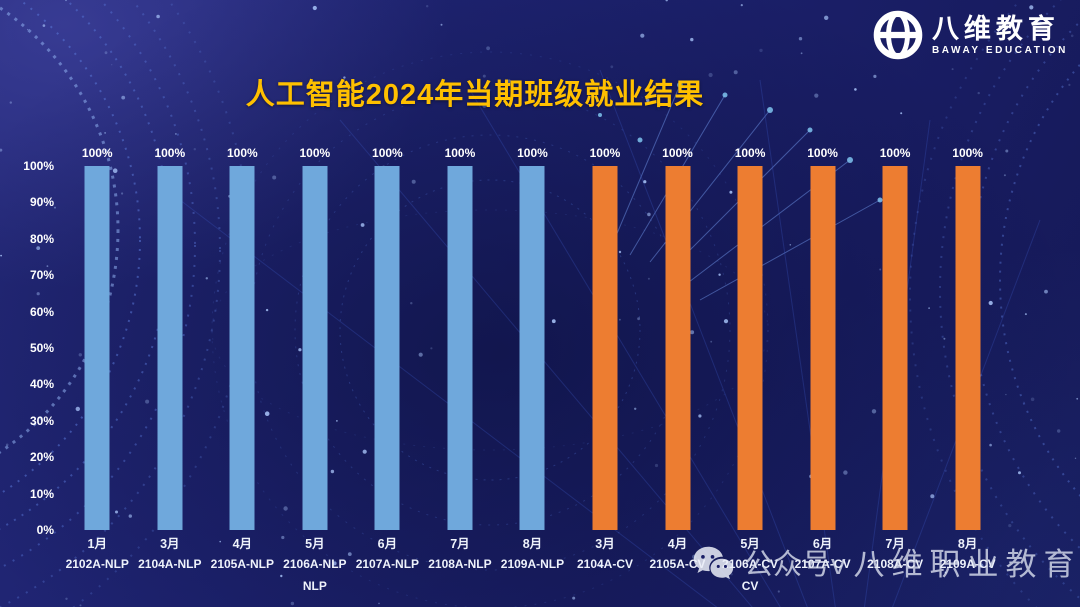 Image resolution: width=1080 pixels, height=607 pixels. I want to click on x-class-label-extra: NLP, so click(314, 586).